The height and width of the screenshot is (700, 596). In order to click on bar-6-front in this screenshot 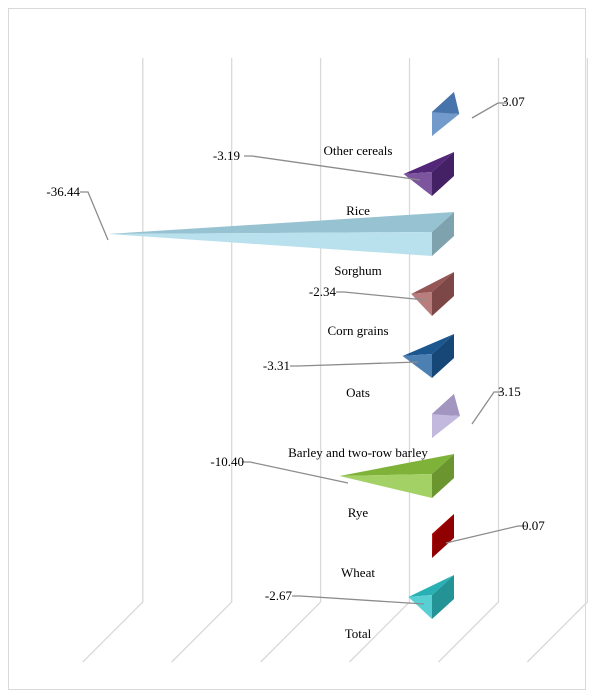, I will do `click(385, 486)`.